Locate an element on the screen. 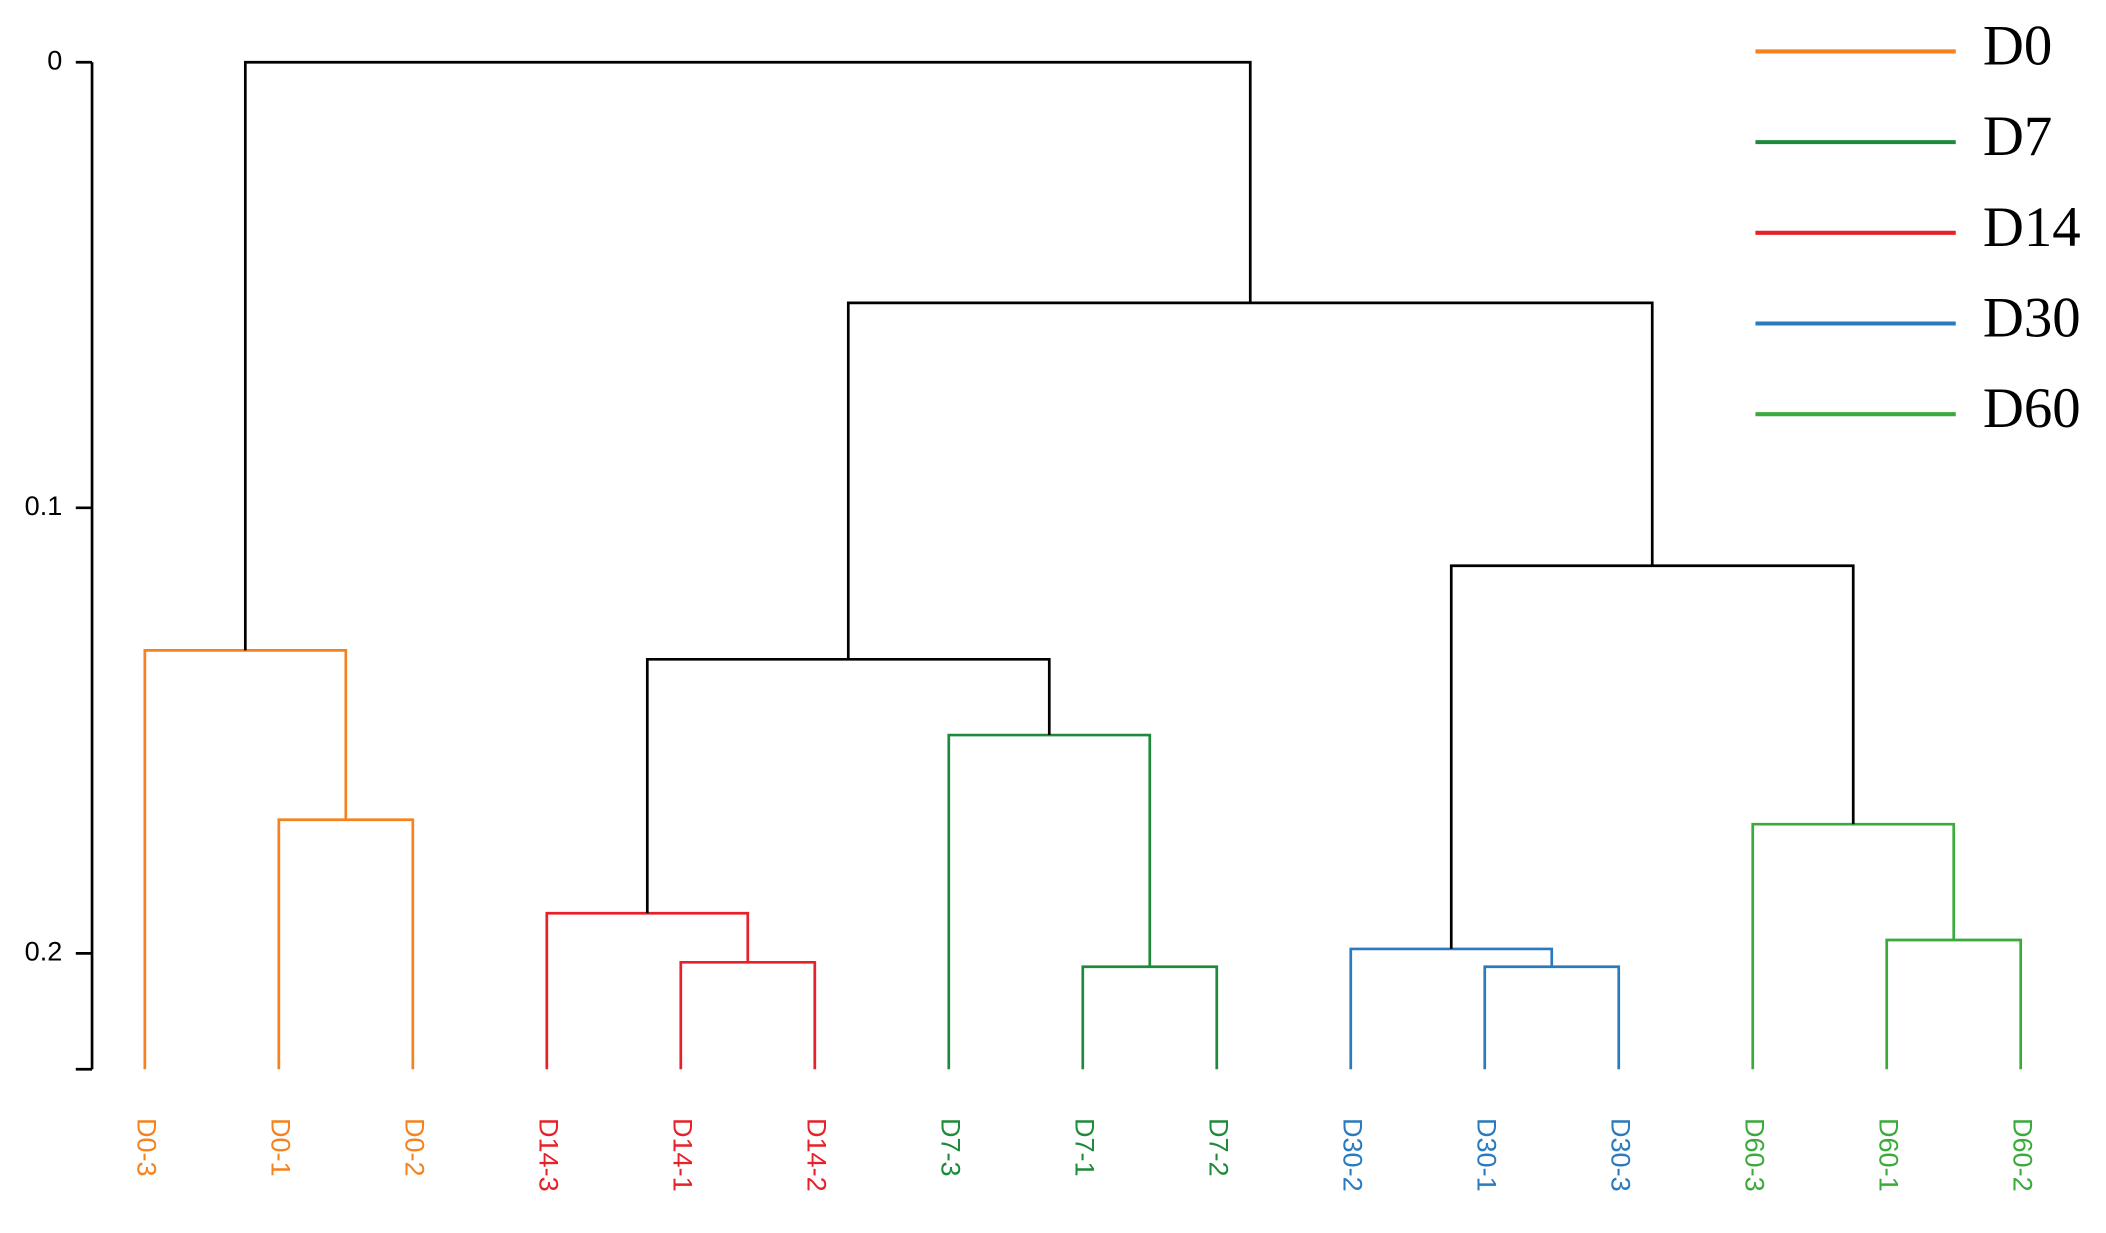 Image resolution: width=2106 pixels, height=1233 pixels. leaf-label: D0-3 is located at coordinates (147, 1147).